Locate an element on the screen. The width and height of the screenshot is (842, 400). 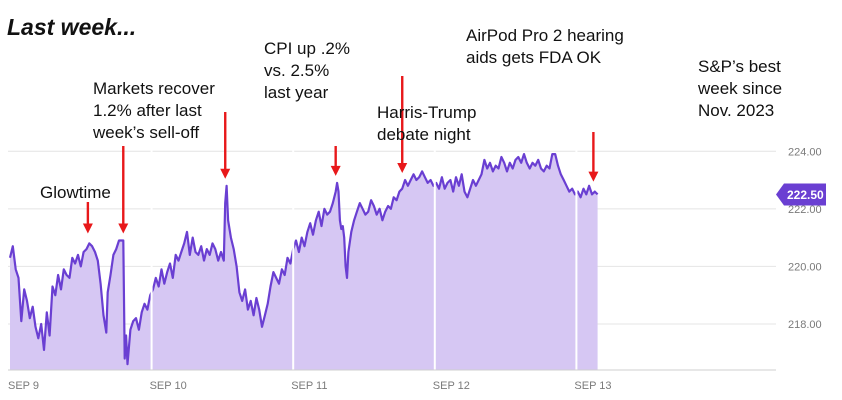
last-price-label: 222.50 is located at coordinates (805, 195).